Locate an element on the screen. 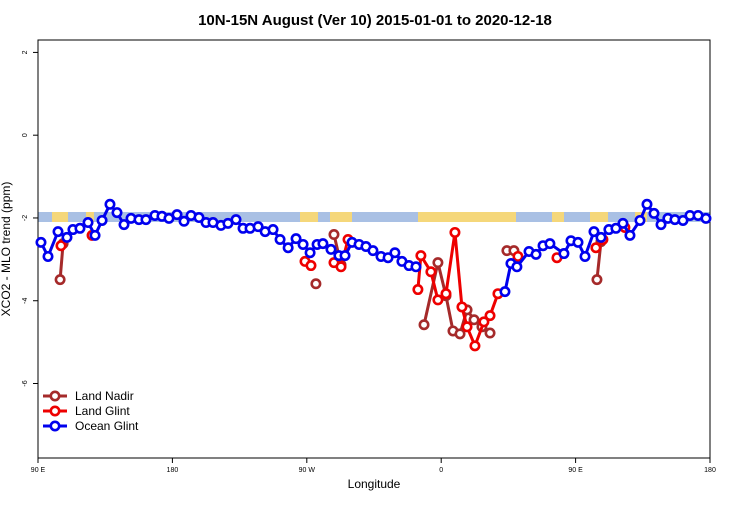 This screenshot has width=750, height=505. y-tick-label: 2 is located at coordinates (25, 52).